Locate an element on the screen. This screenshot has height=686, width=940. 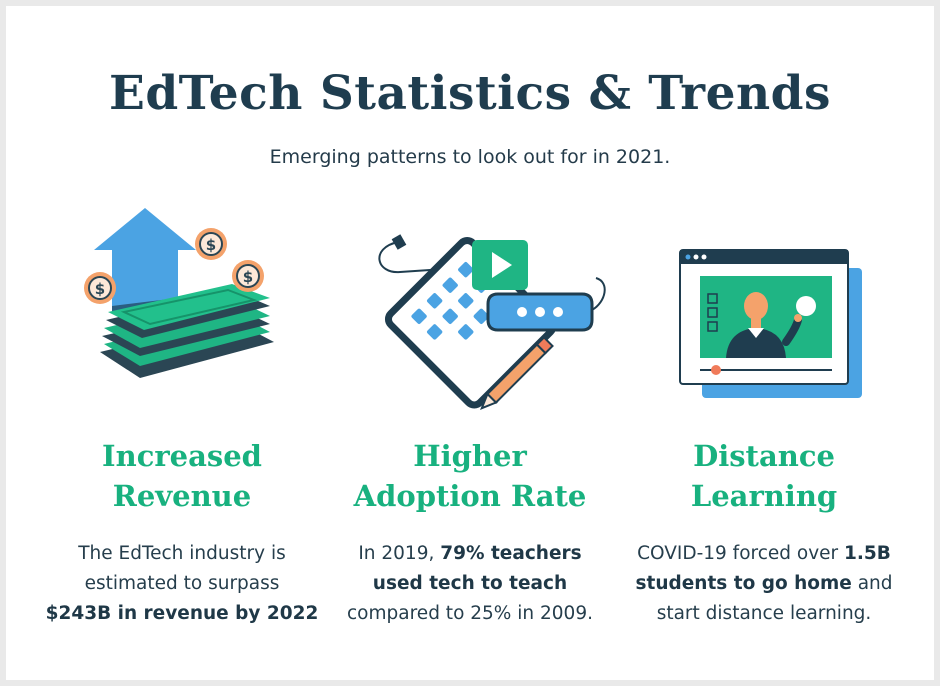
page-title: EdTech Statistics & Trends is located at coordinates (470, 93).